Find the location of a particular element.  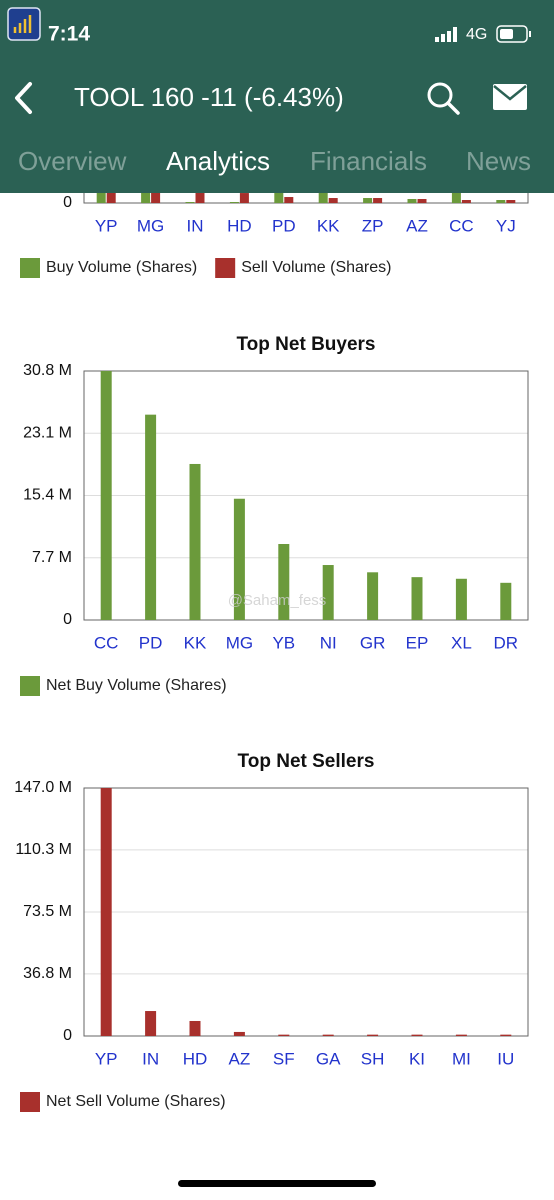

x-tick-label: SH is located at coordinates (373, 1058).